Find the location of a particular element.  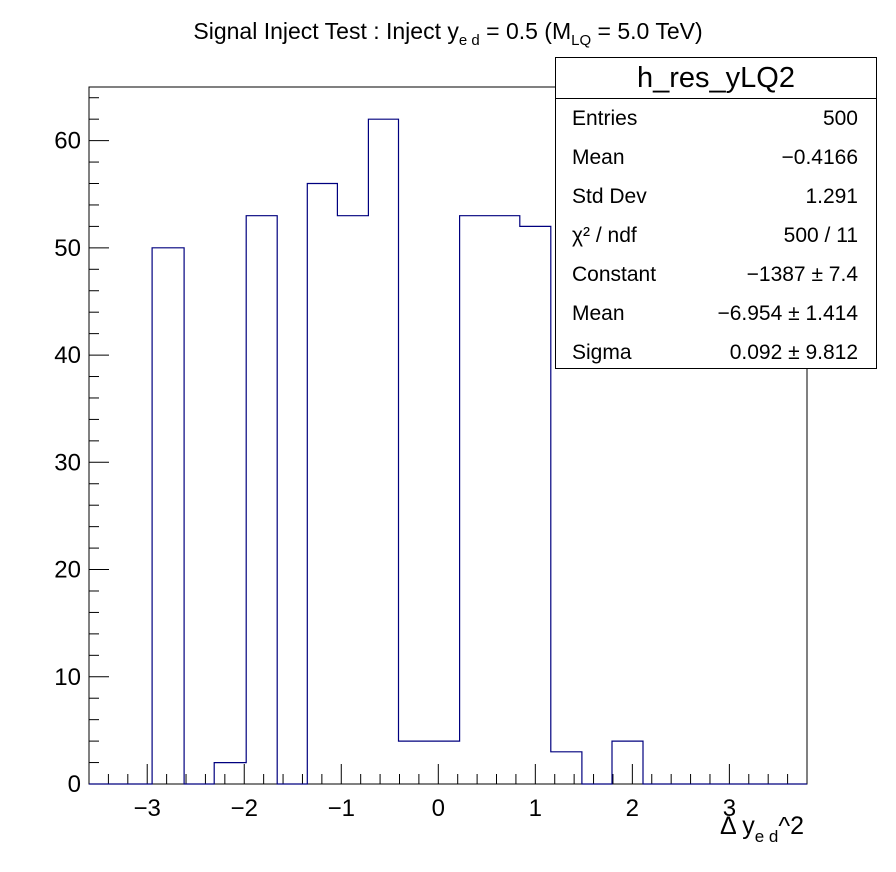

stats-row-mean: Mean −0.4166 is located at coordinates (715, 157).